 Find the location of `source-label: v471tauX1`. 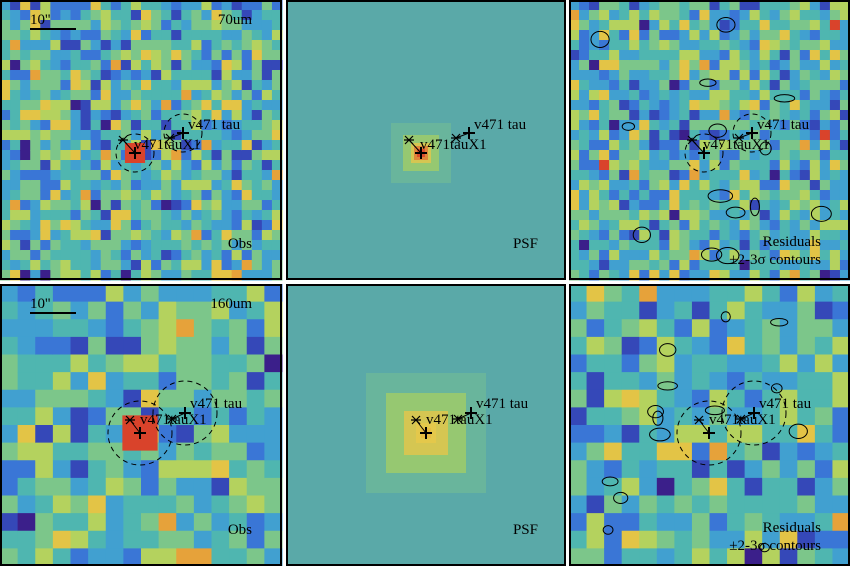

source-label: v471tauX1 is located at coordinates (167, 145).